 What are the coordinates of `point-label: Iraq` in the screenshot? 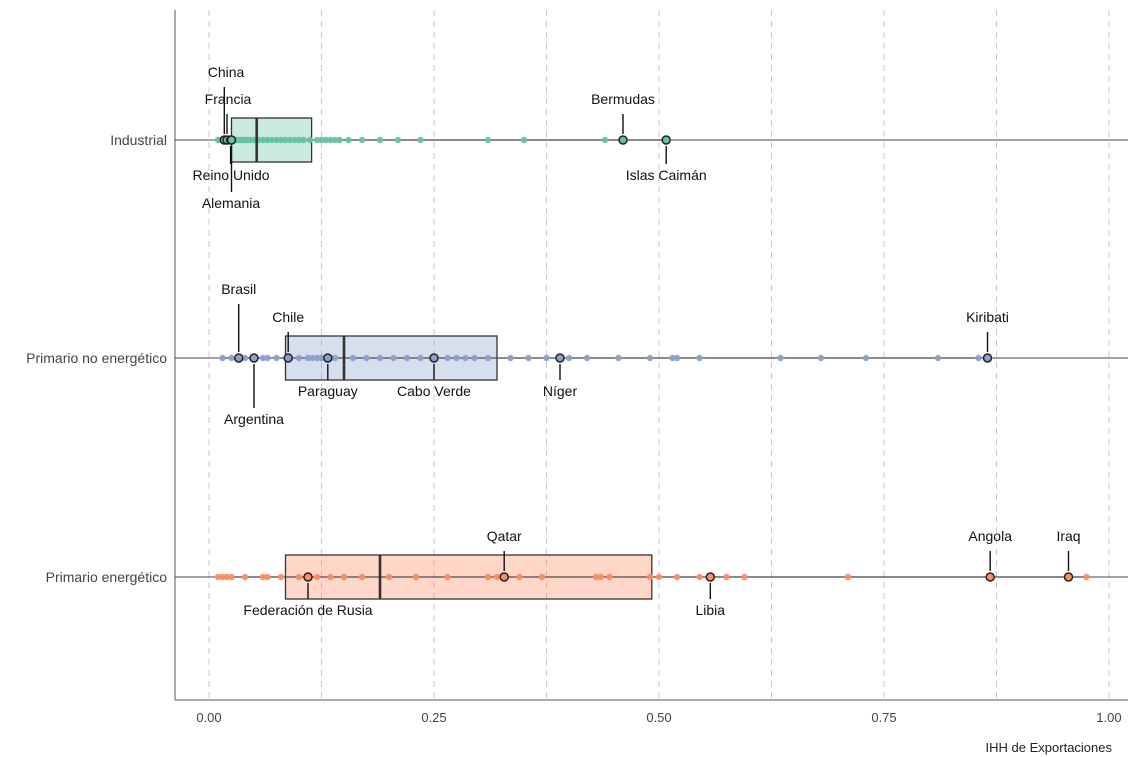 It's located at (1068, 536).